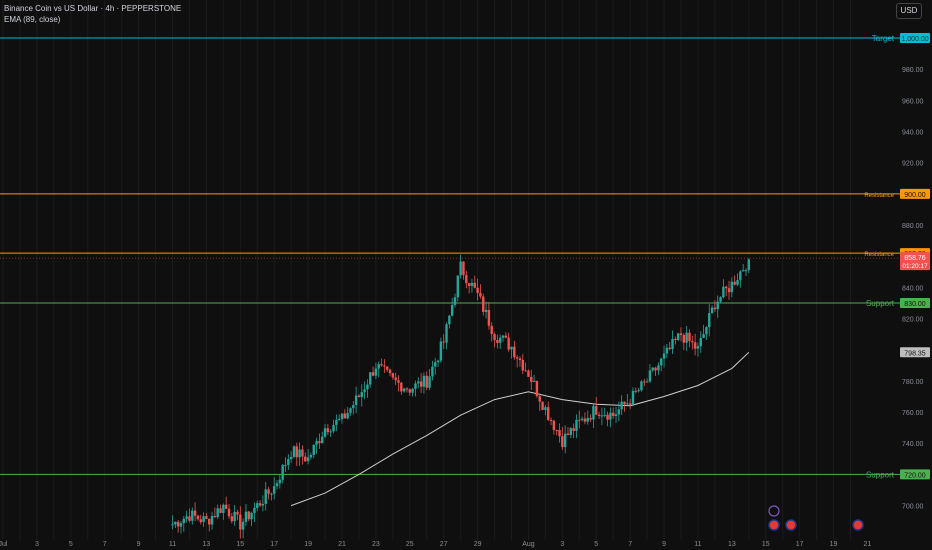  Describe the element at coordinates (913, 382) in the screenshot. I see `y-tick-label: 780.00` at that location.